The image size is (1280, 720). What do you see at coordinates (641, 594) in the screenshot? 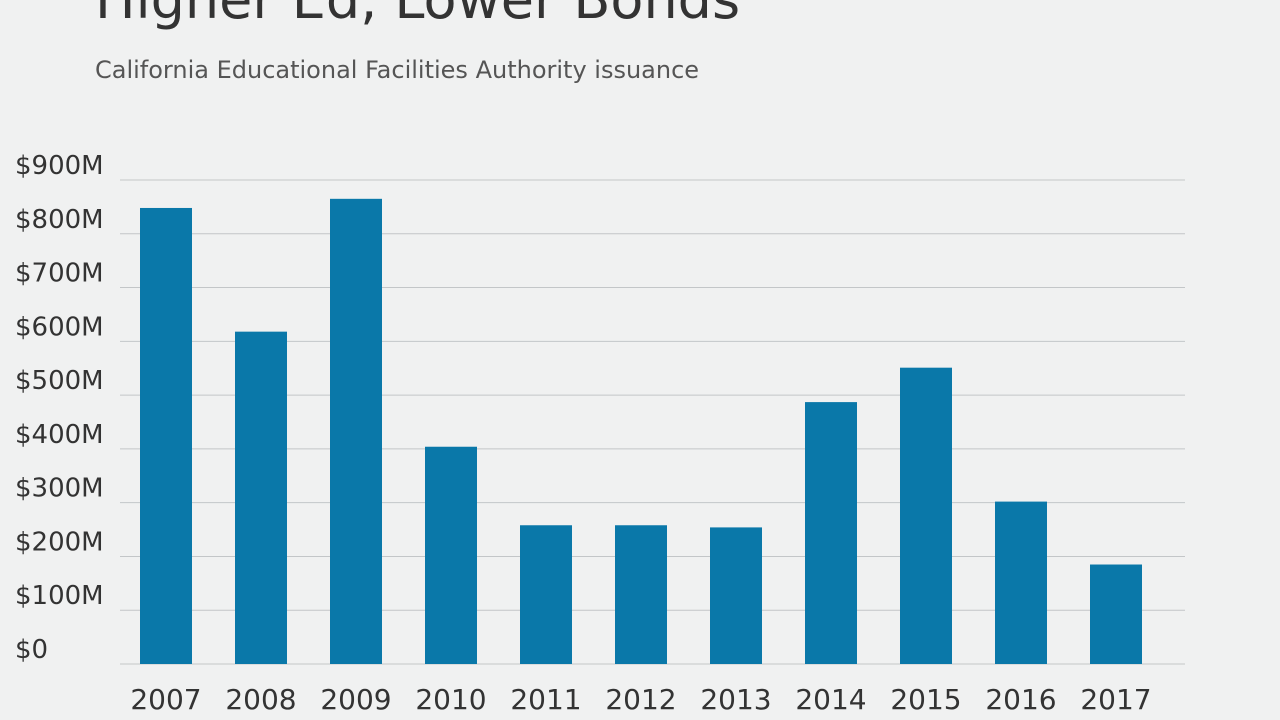
I see `bar-2012` at bounding box center [641, 594].